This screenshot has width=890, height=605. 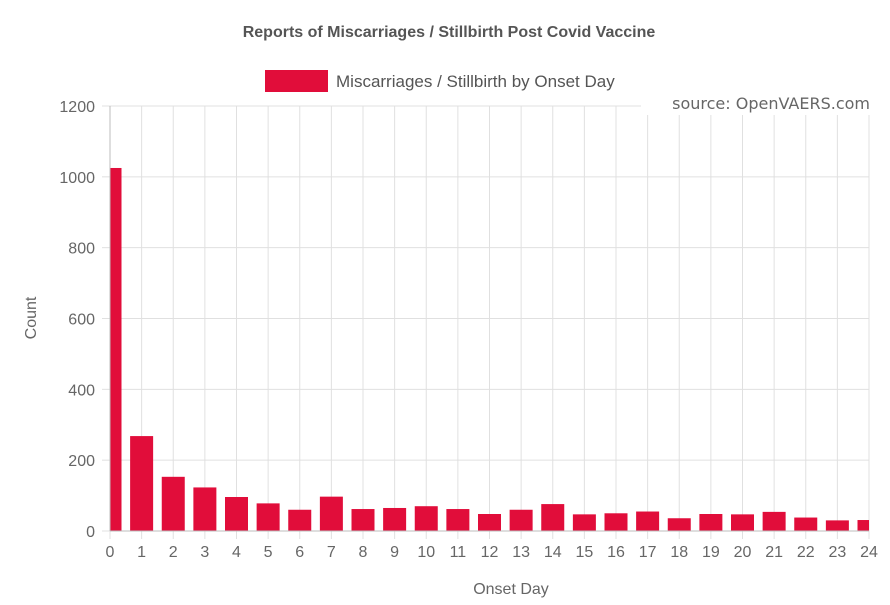 What do you see at coordinates (77, 107) in the screenshot?
I see `y-tick-label: 1200` at bounding box center [77, 107].